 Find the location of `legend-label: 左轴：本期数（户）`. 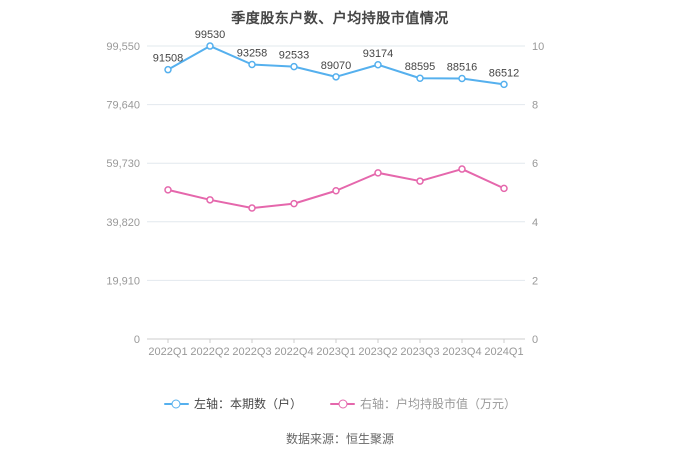

legend-label: 左轴：本期数（户） is located at coordinates (247, 404).